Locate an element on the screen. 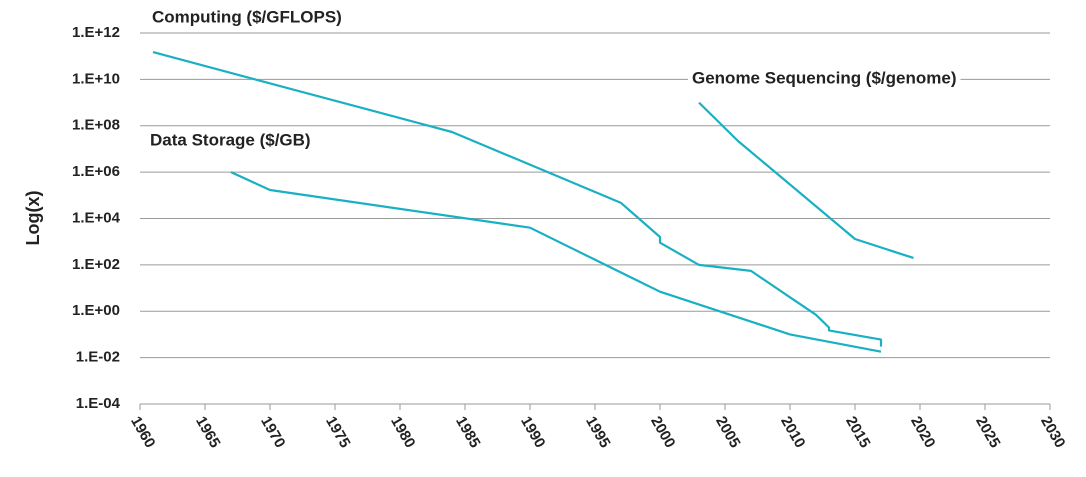 The image size is (1086, 477). x-tick-label: 1985 is located at coordinates (467, 431).